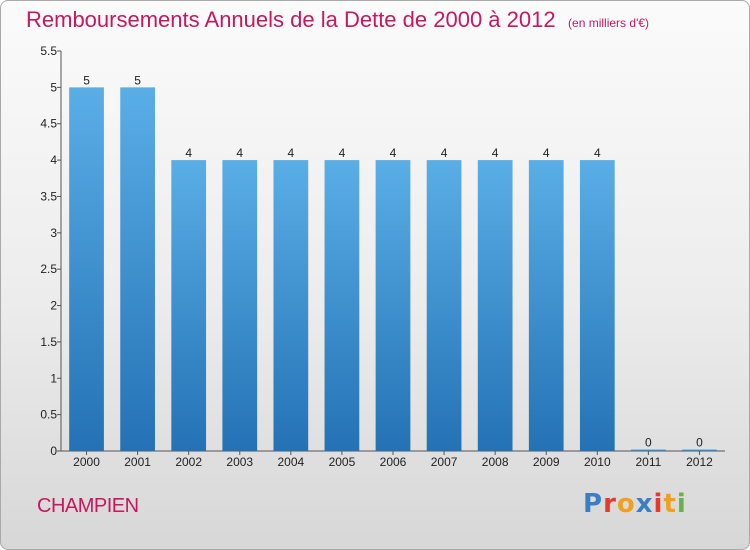 Image resolution: width=750 pixels, height=550 pixels. I want to click on y-tick-label: 2.5, so click(48, 269).